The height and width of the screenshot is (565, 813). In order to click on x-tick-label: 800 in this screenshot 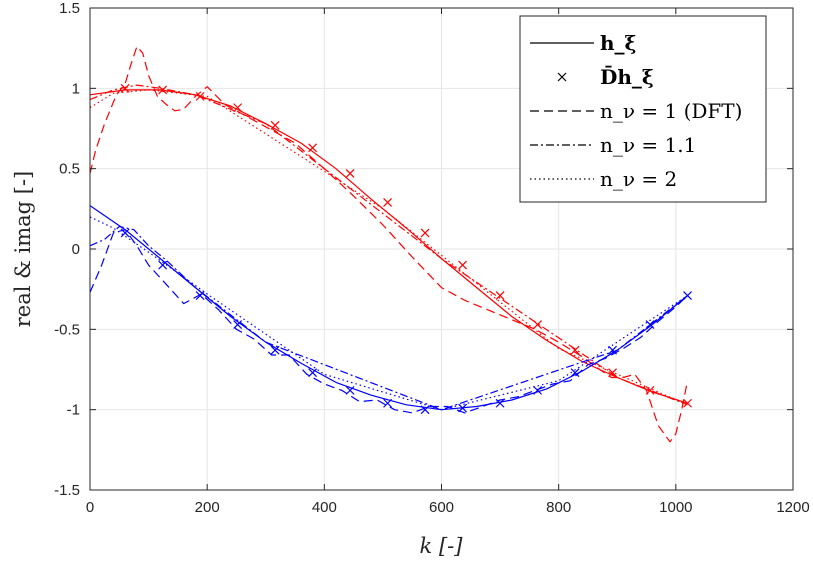, I will do `click(558, 507)`.